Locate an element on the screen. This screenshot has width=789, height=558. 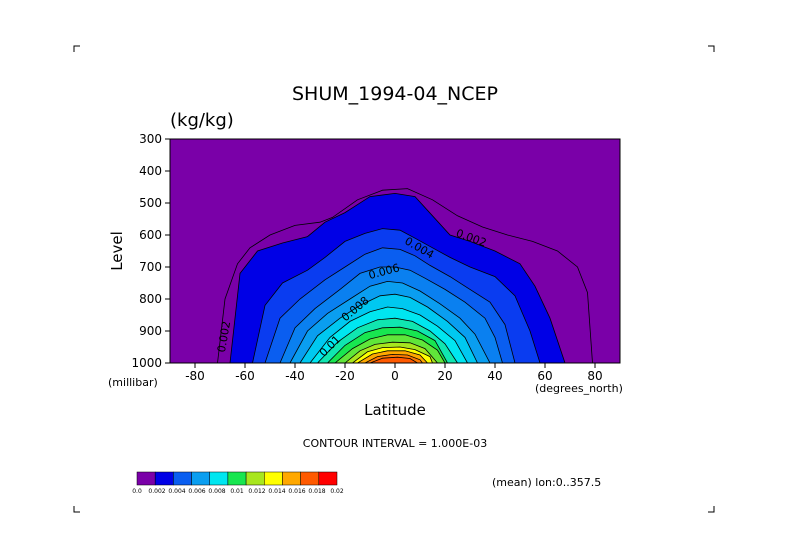
contour-line-0.012 is located at coordinates (391, 352).